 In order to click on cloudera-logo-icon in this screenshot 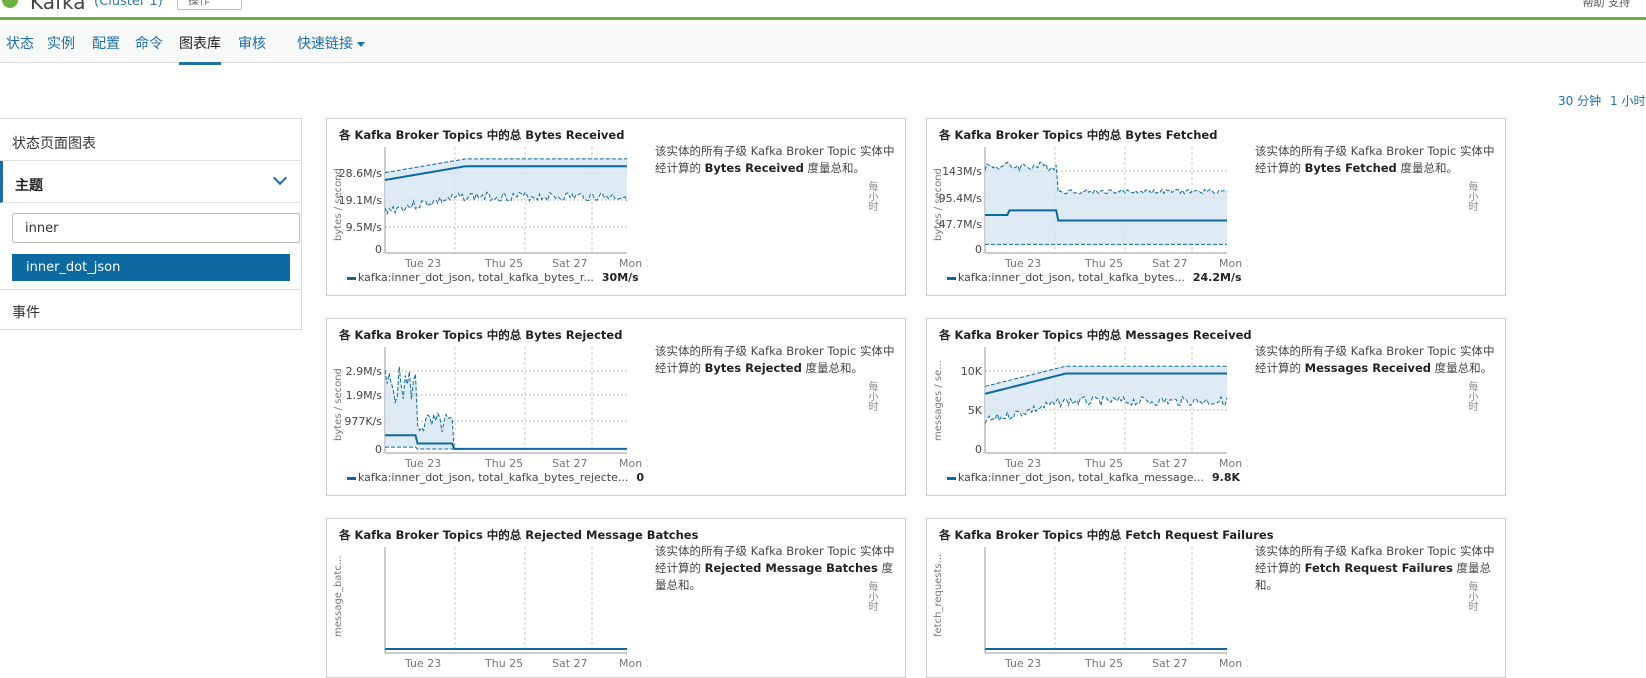, I will do `click(10, 4)`.